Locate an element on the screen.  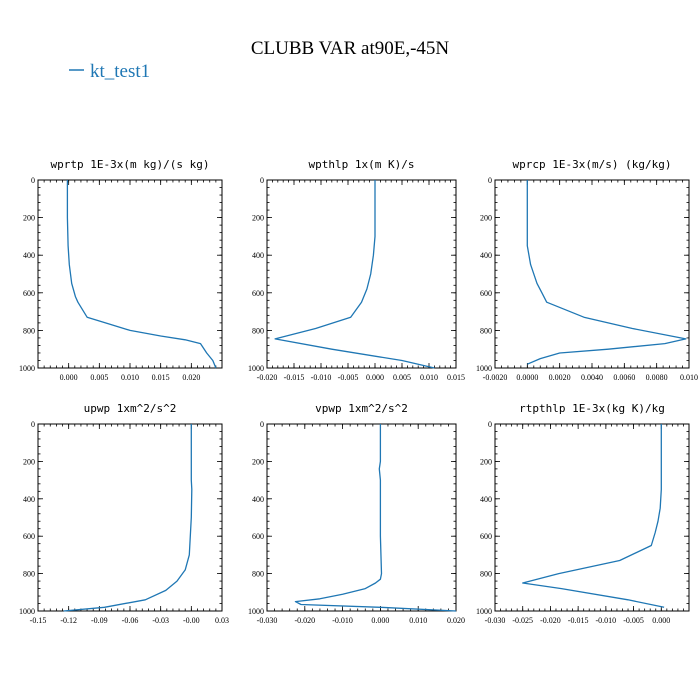
x-tick-label: -0.06 is located at coordinates (130, 620).